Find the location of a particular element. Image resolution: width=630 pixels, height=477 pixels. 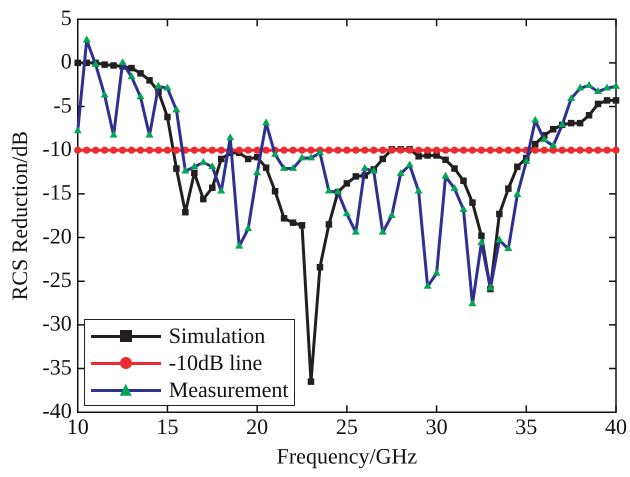

y-tick-label: -35 is located at coordinates (57, 367).